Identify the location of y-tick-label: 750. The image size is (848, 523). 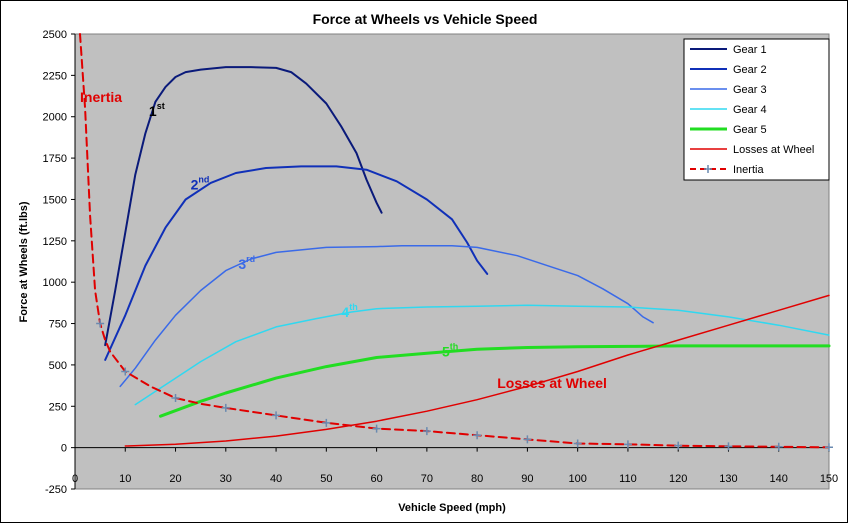
(58, 325).